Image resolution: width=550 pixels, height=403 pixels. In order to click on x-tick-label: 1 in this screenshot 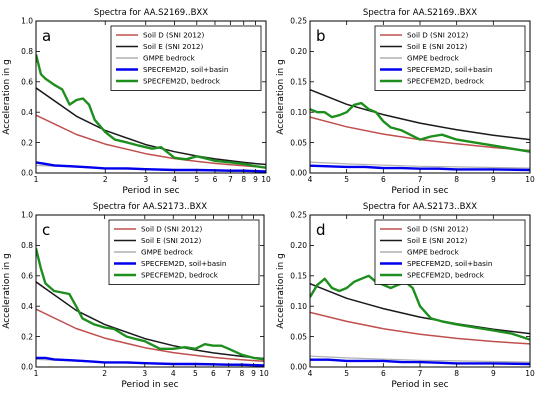, I will do `click(36, 373)`.